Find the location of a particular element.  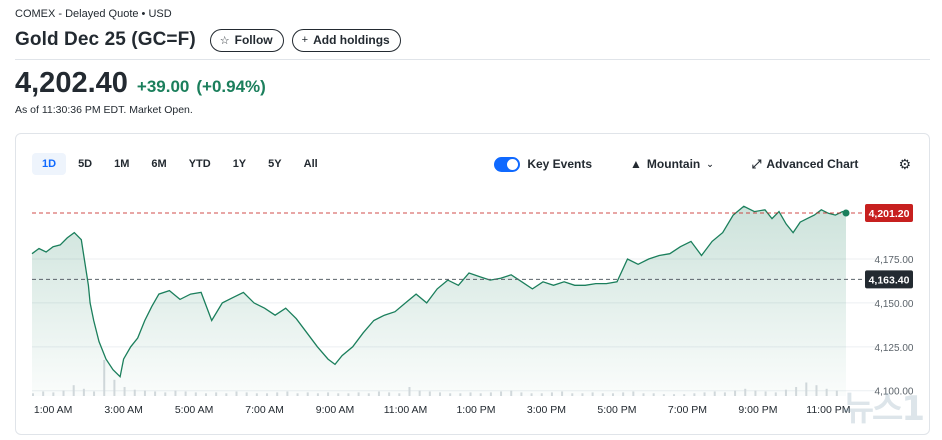

x-tick-label: 9:00 AM is located at coordinates (335, 410).